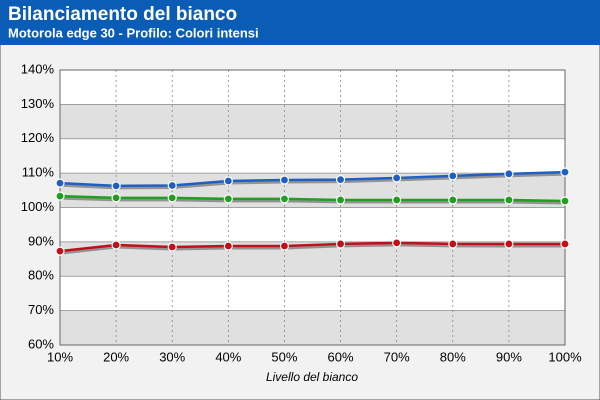  I want to click on chart-title: Bilanciamento del bianco, so click(122, 14).